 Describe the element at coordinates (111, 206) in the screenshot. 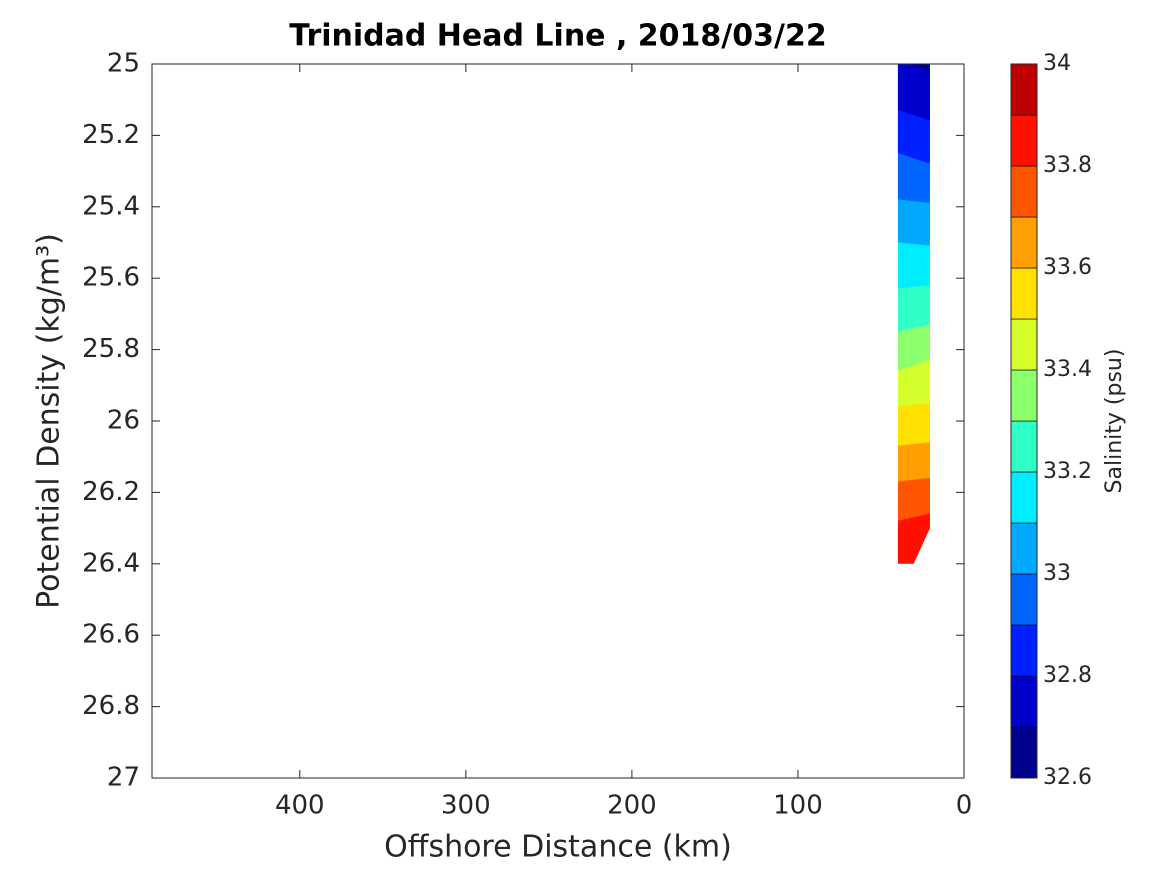

I see `y-tick-label: 25.4` at that location.